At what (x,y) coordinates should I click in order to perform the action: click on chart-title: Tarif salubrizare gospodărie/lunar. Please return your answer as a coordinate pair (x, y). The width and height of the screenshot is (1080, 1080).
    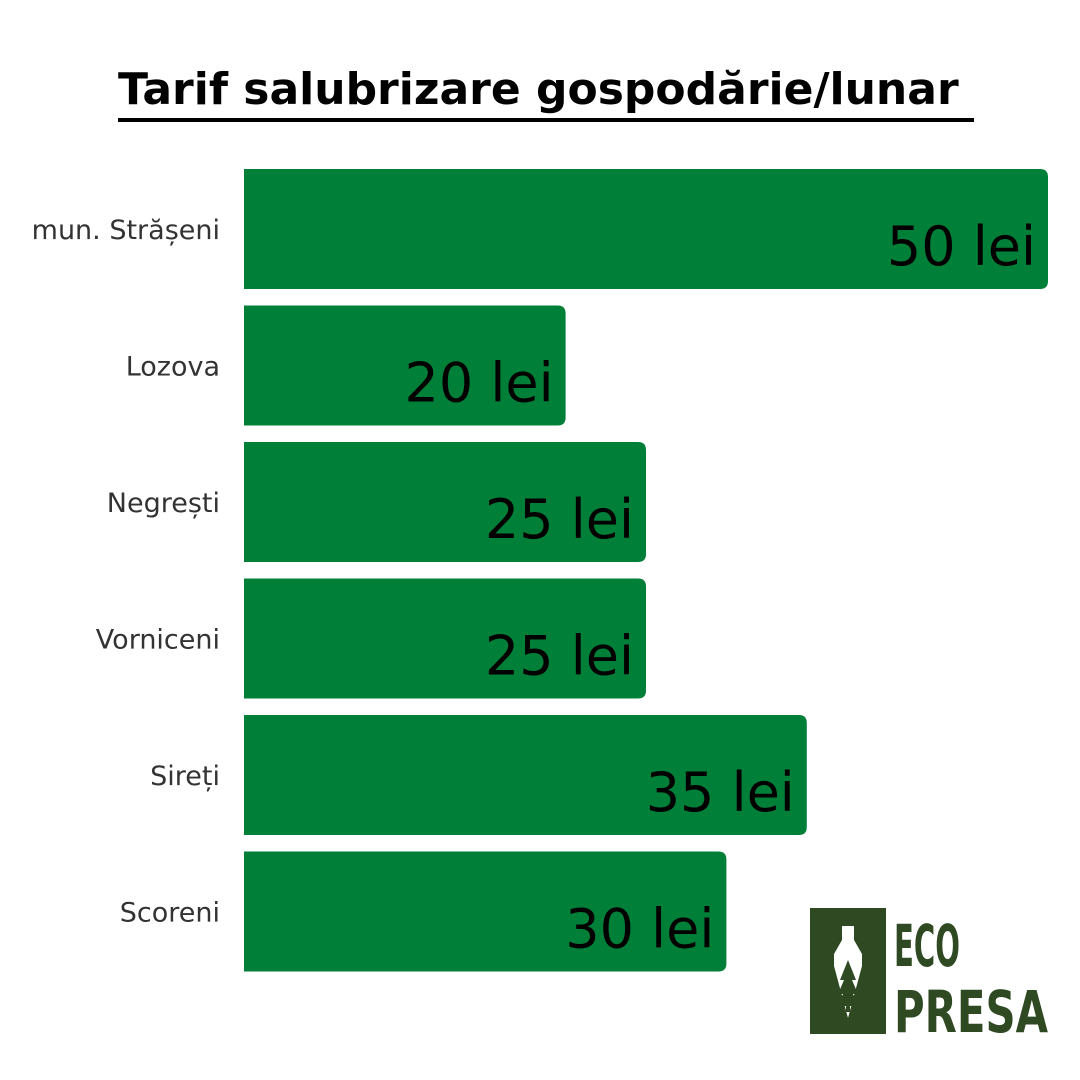
    Looking at the image, I should click on (538, 89).